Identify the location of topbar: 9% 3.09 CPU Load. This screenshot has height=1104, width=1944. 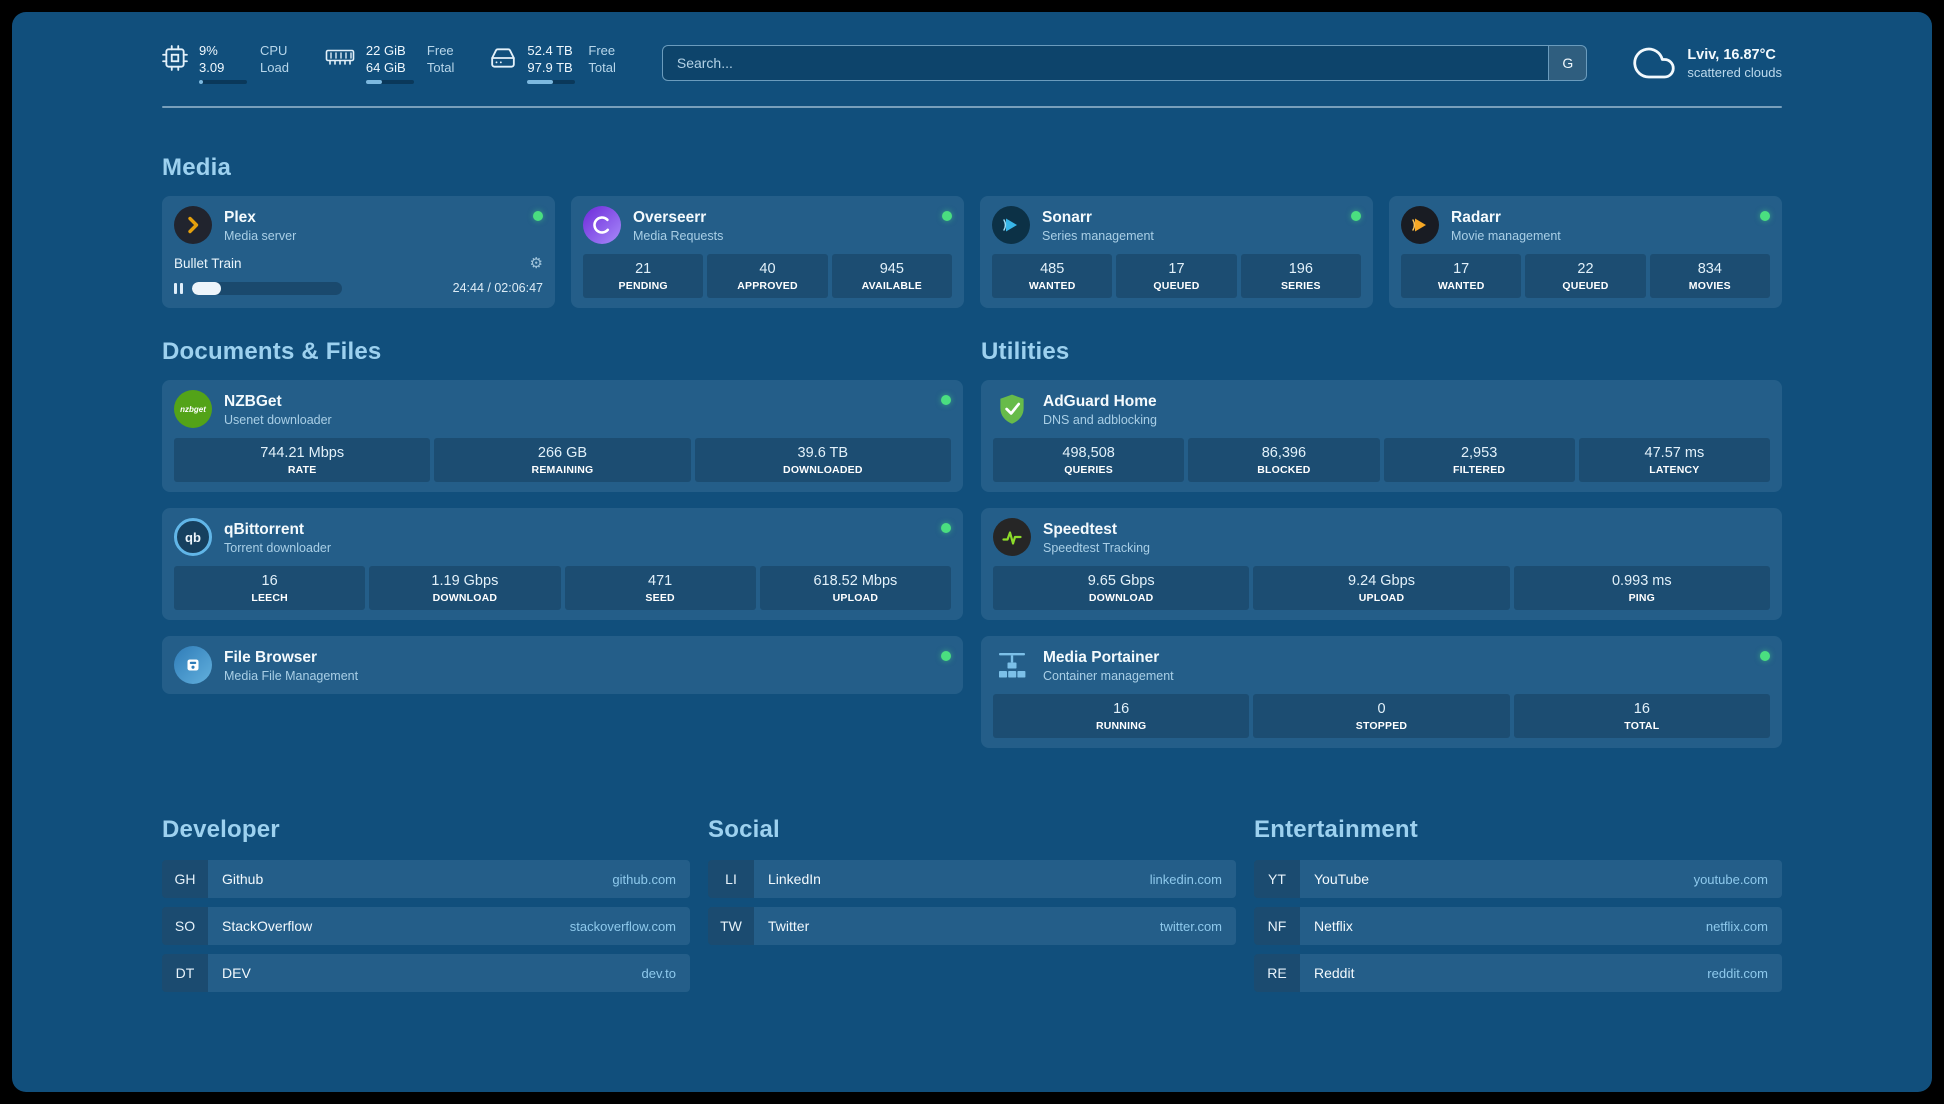
(972, 63).